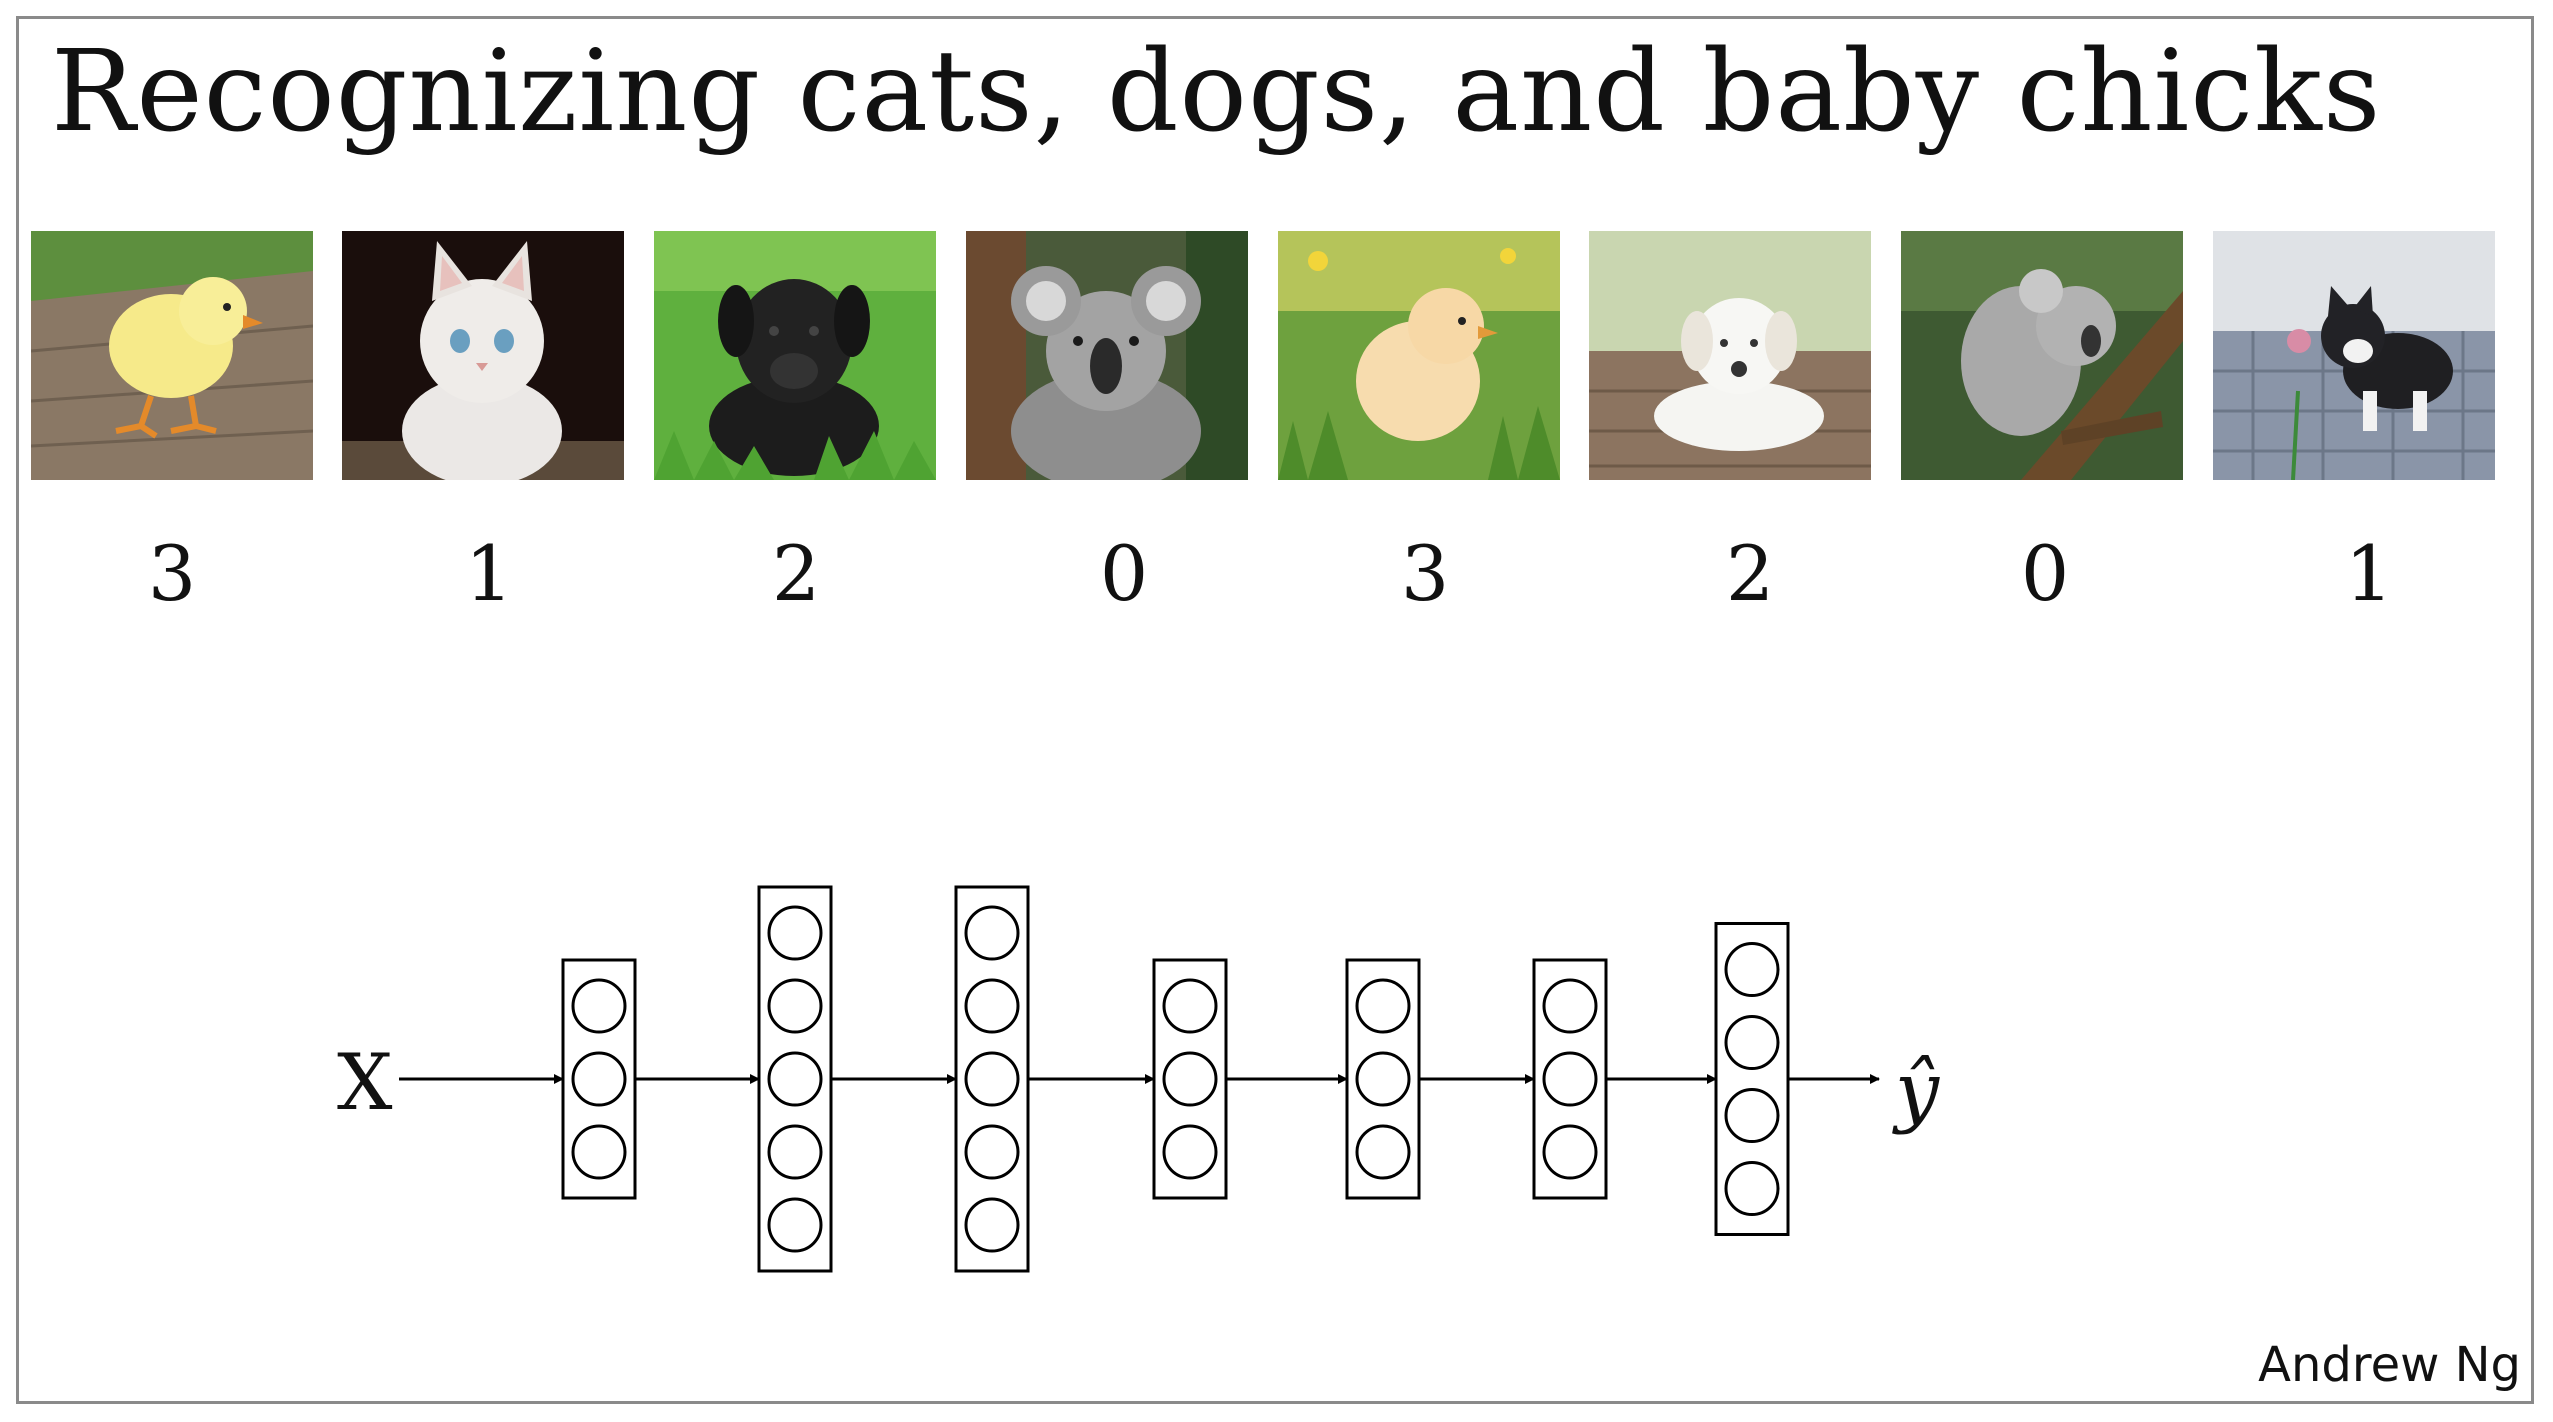 This screenshot has height=1422, width=2553. Describe the element at coordinates (1916, 1091) in the screenshot. I see `output-yhat-label: ŷ` at that location.